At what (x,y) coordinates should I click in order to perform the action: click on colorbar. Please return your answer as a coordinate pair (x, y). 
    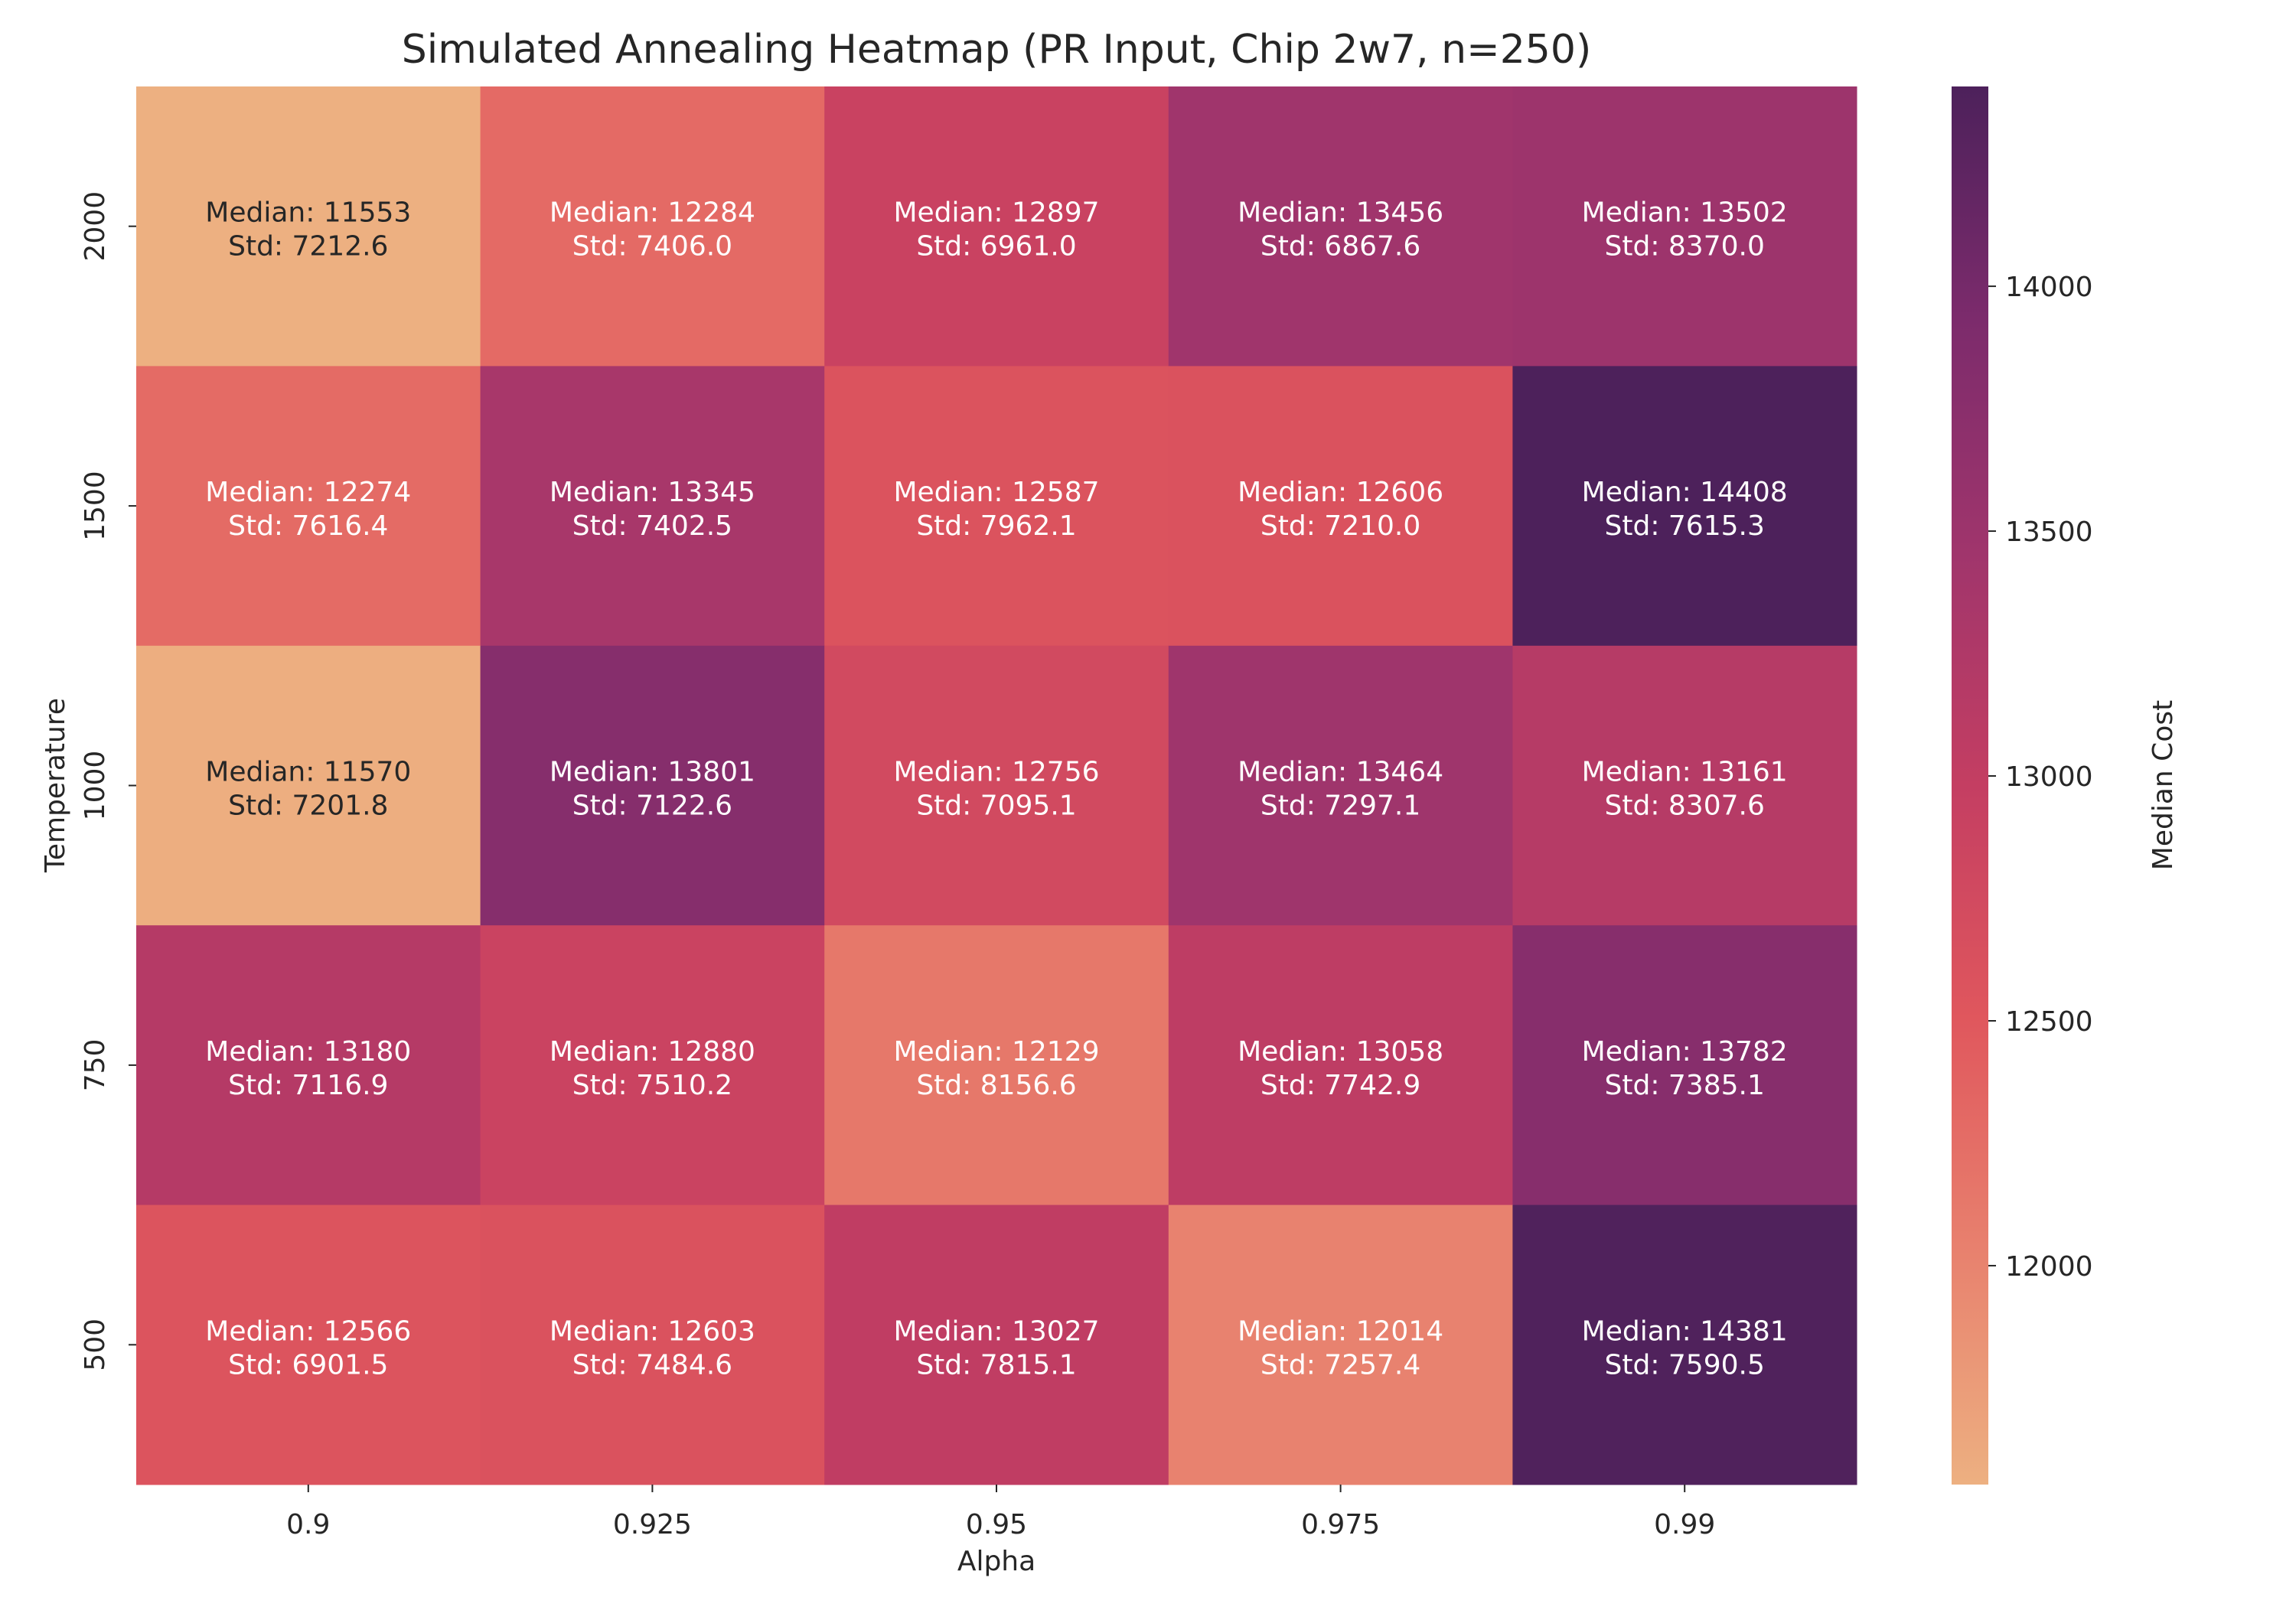
    Looking at the image, I should click on (1970, 785).